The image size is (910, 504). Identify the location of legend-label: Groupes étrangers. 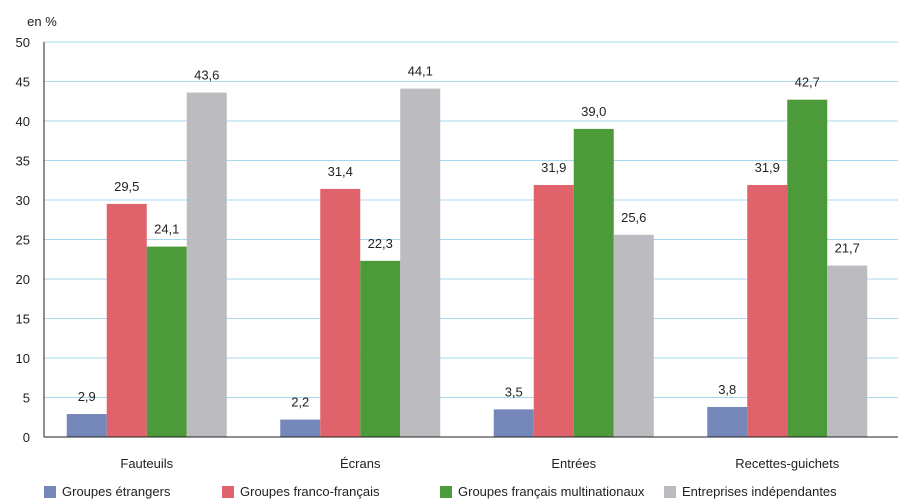
(116, 491).